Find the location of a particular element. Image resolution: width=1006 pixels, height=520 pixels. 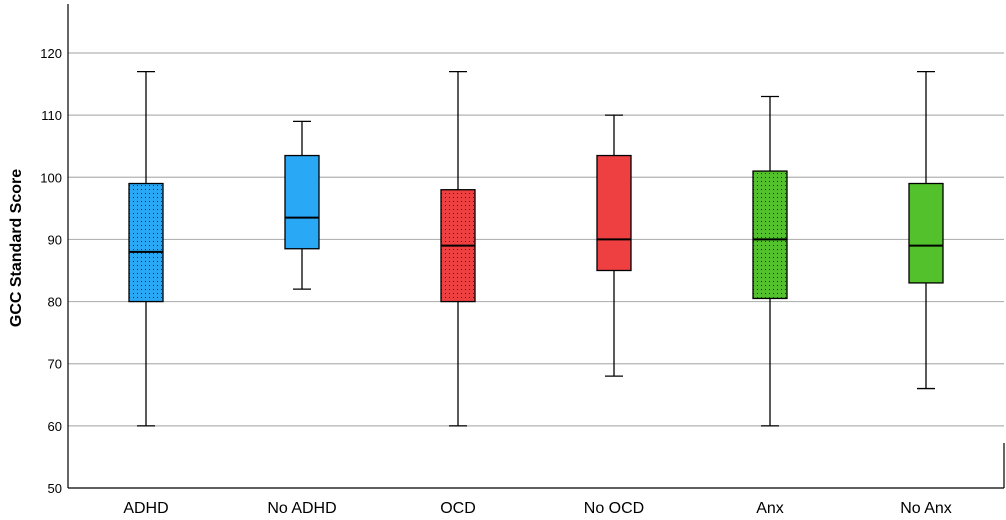

x-tick-label: No Anx is located at coordinates (926, 508).